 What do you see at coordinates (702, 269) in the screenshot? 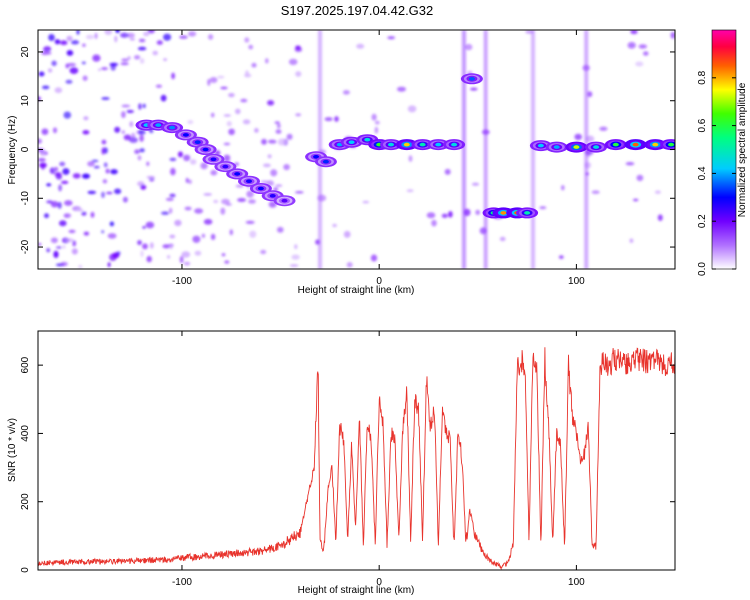
I see `colorbar-tick-label: 0.0` at bounding box center [702, 269].